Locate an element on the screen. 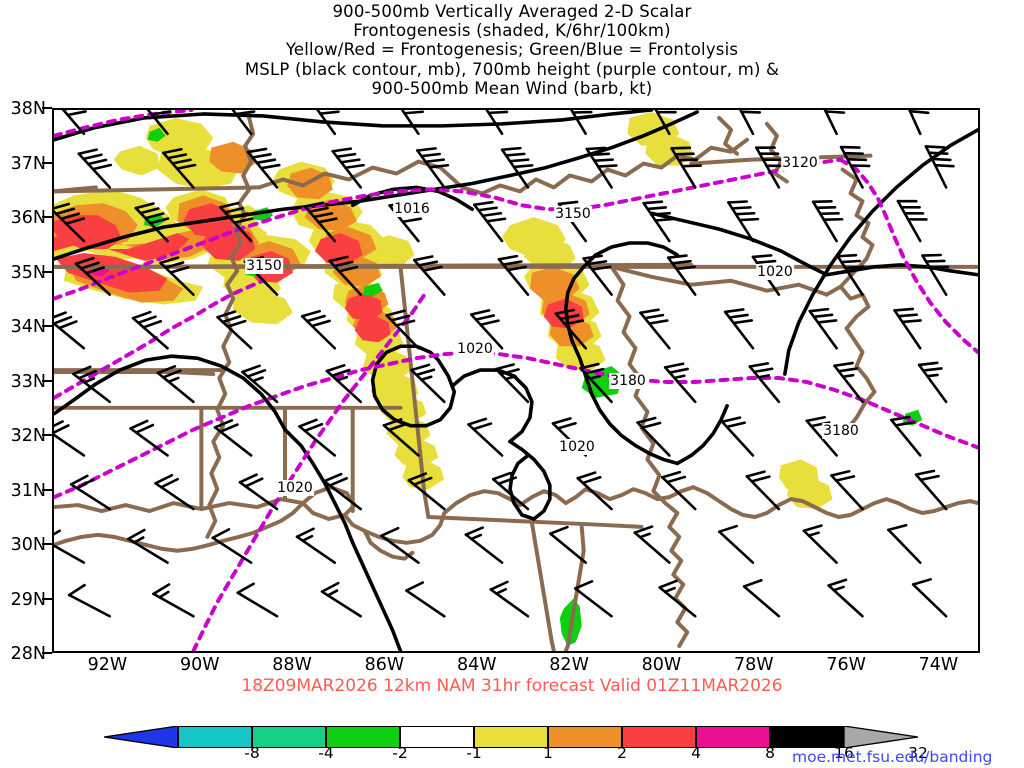 Image resolution: width=1024 pixels, height=768 pixels. colorbar-tick-label: -8 is located at coordinates (252, 753).